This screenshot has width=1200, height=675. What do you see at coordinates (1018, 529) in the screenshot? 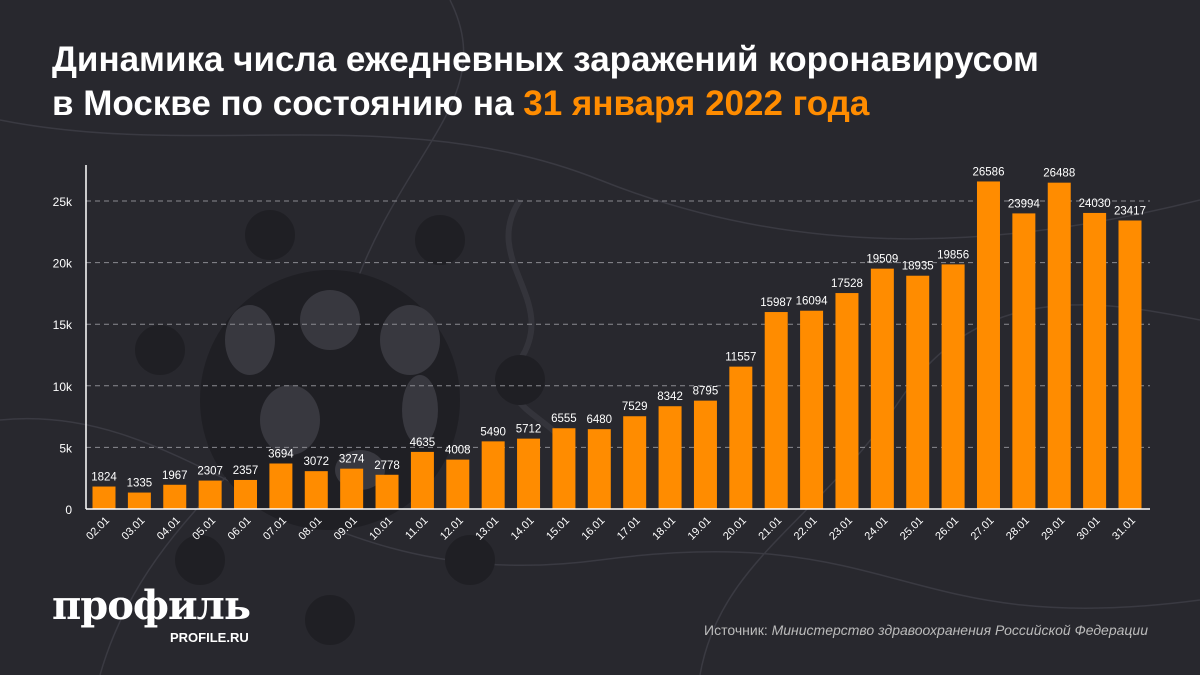
I see `x-tick-label: 28.01` at bounding box center [1018, 529].